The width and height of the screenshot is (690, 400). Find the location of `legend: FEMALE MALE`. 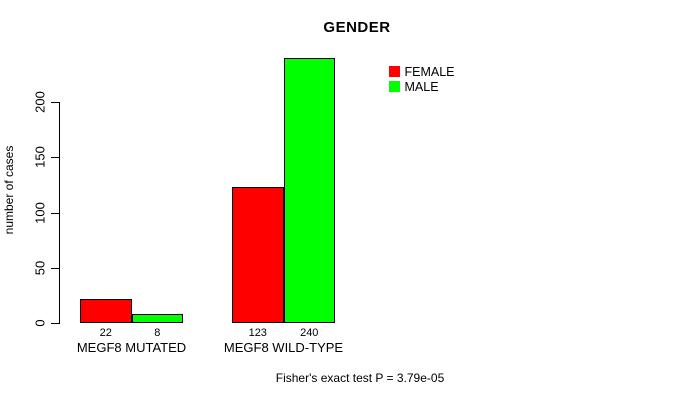

legend: FEMALE MALE is located at coordinates (422, 79).